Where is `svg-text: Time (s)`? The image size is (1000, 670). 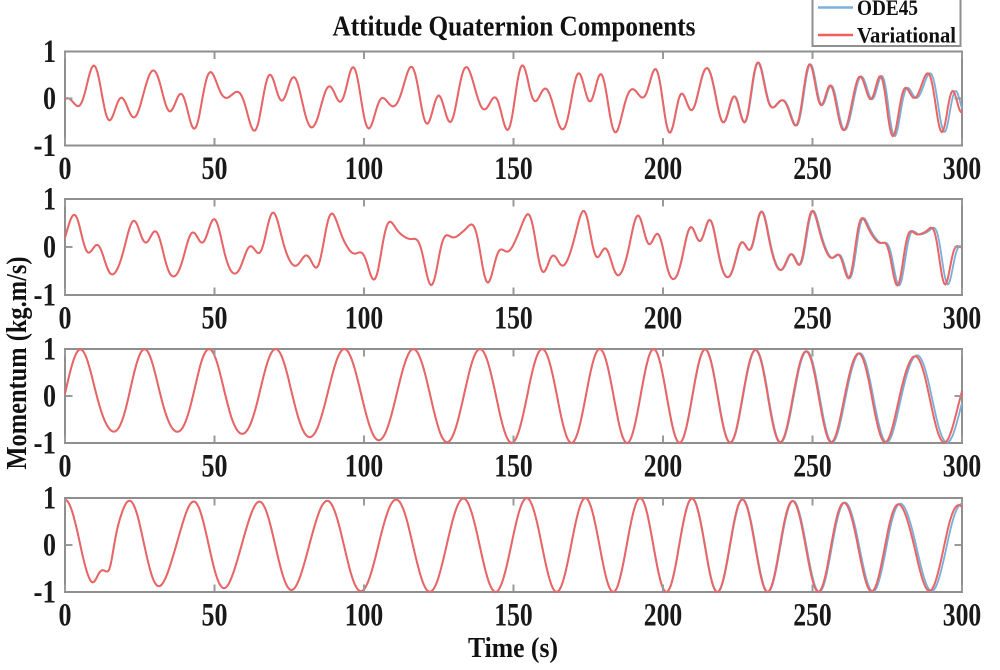 svg-text: Time (s) is located at coordinates (513, 648).